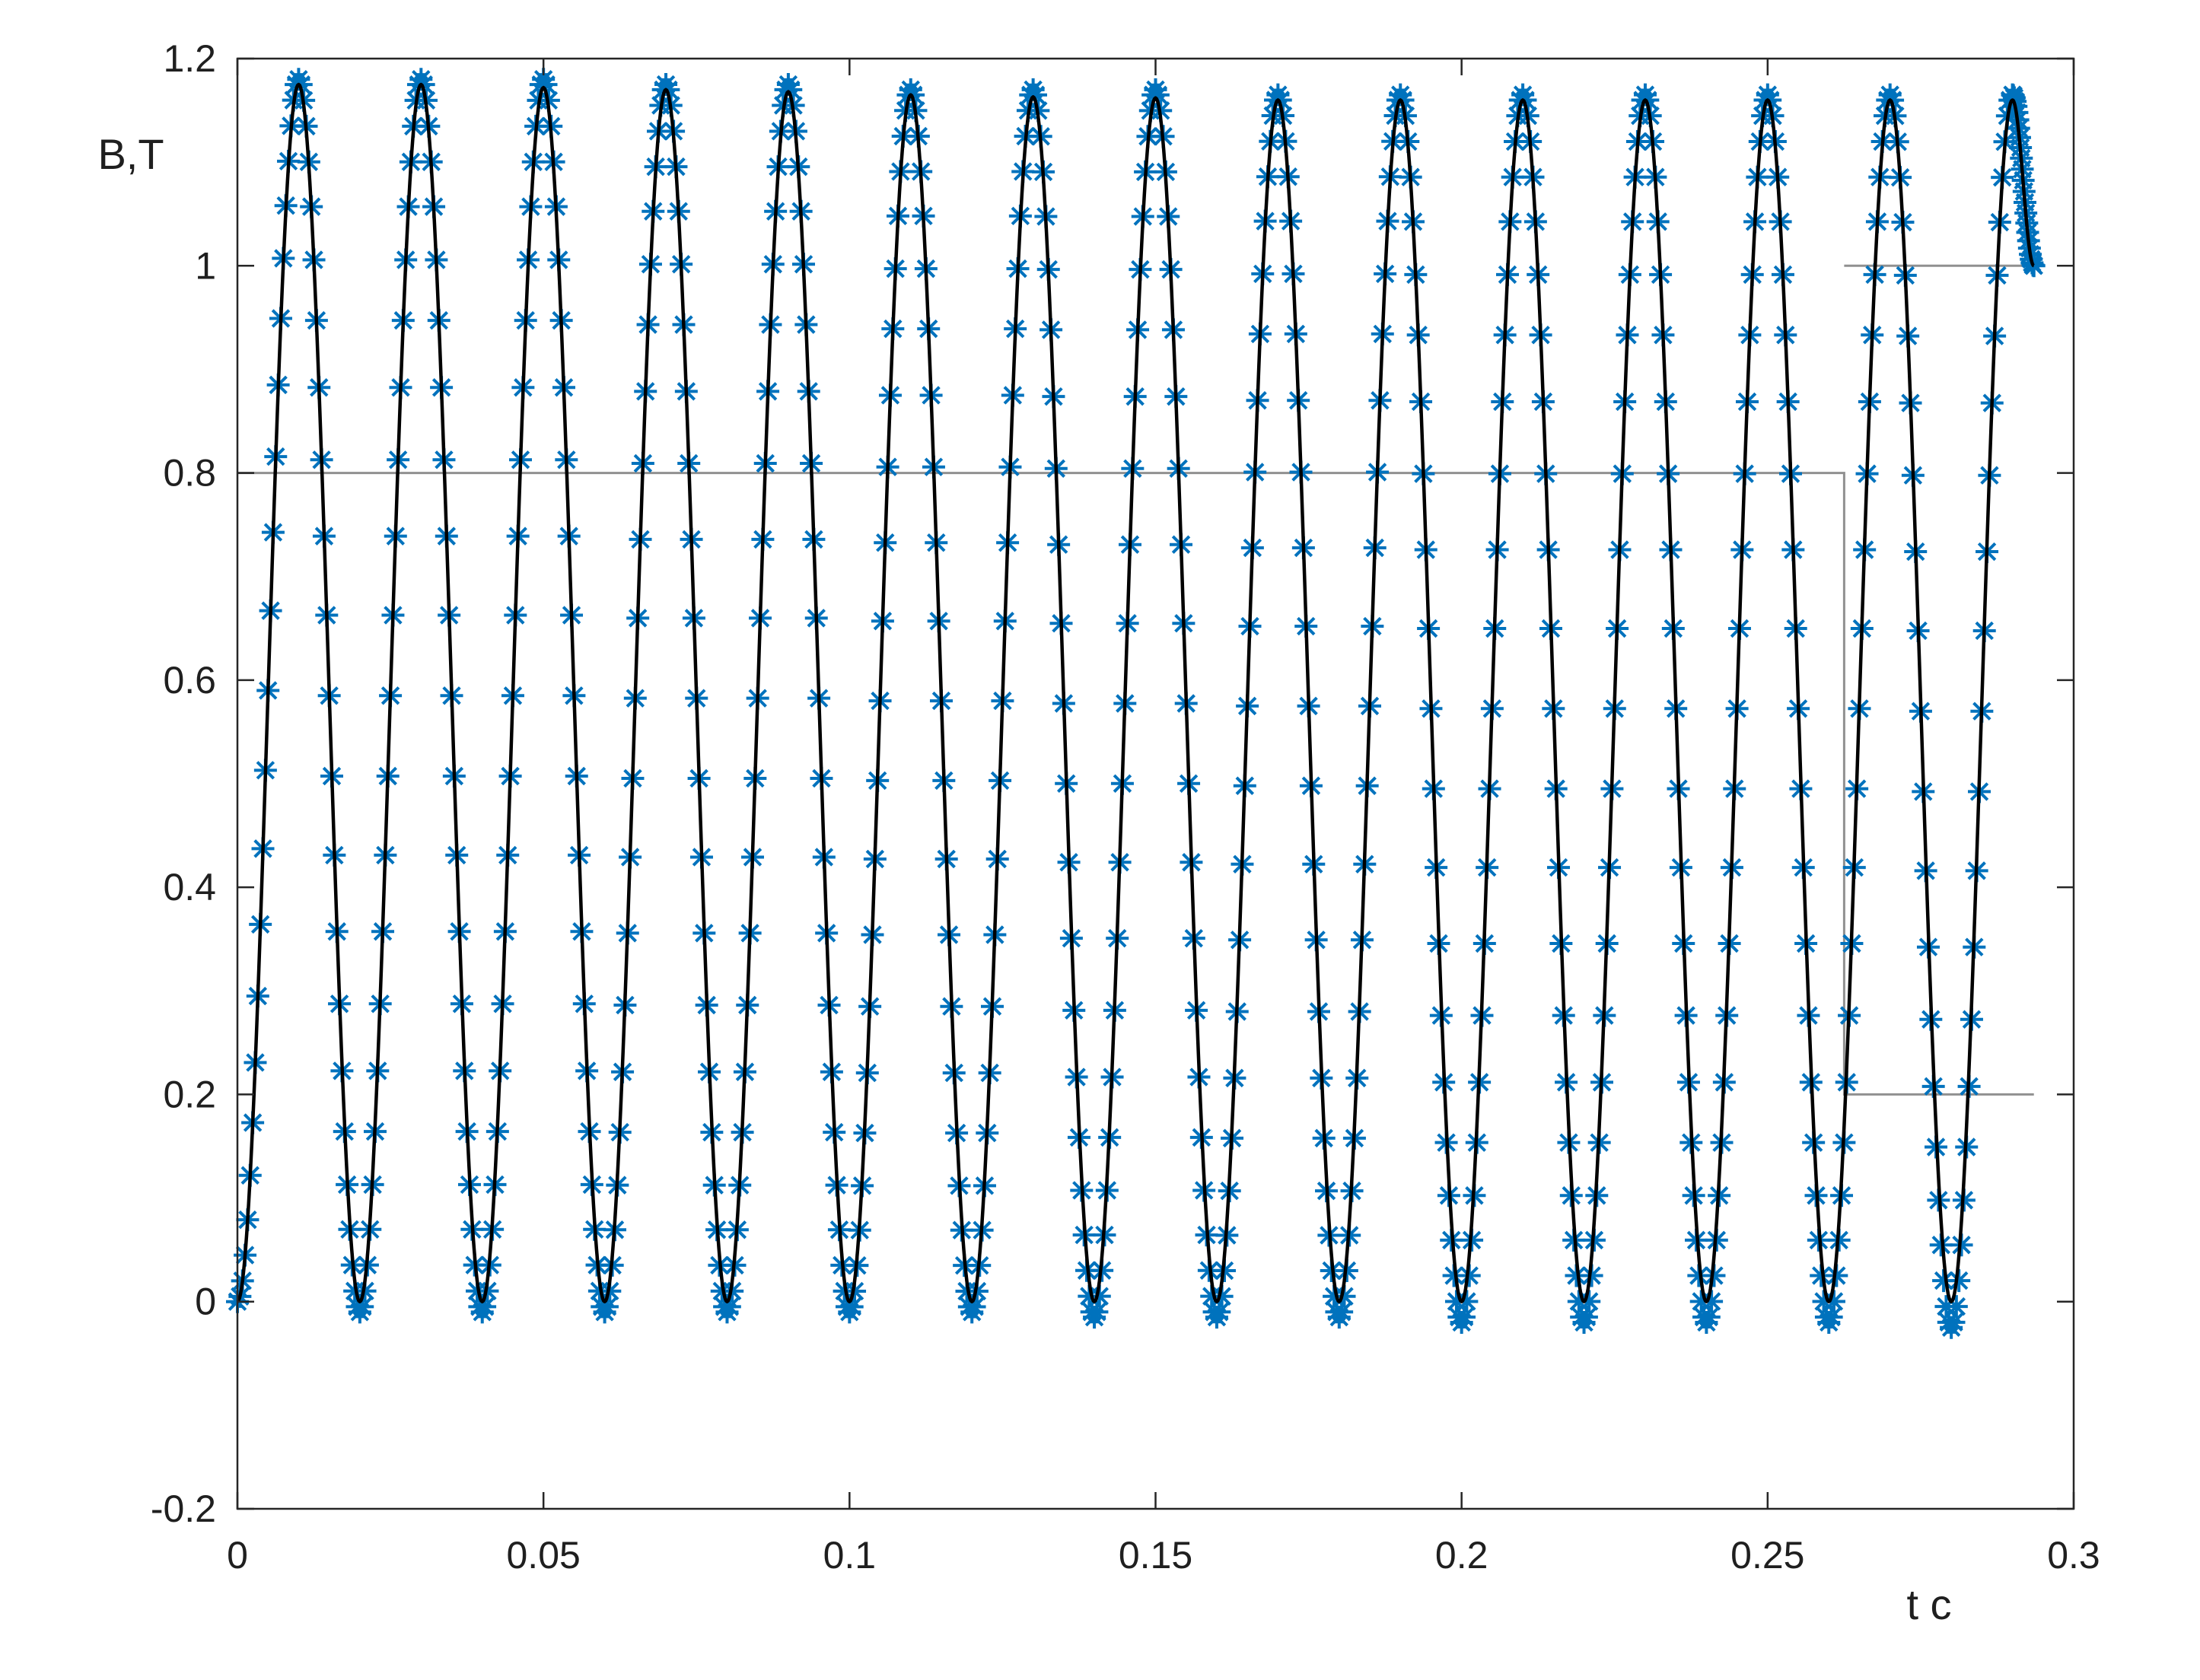 The image size is (2200, 1680). Describe the element at coordinates (544, 1556) in the screenshot. I see `x-tick-label: 0.05` at that location.